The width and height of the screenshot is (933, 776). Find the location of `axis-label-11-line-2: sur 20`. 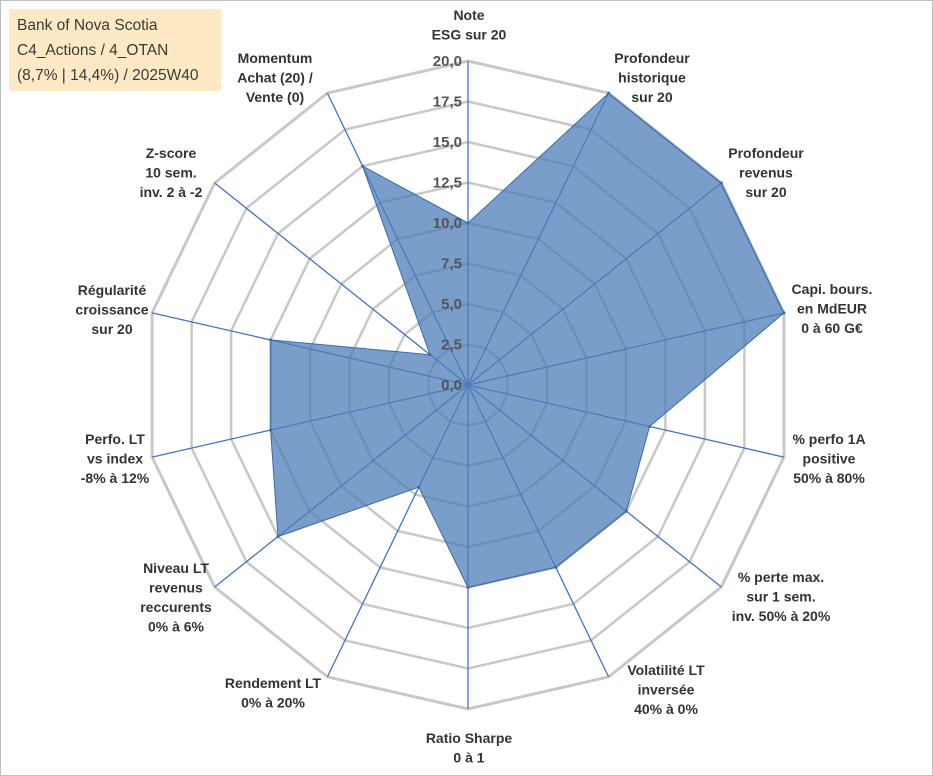

axis-label-11-line-2: sur 20 is located at coordinates (111, 329).